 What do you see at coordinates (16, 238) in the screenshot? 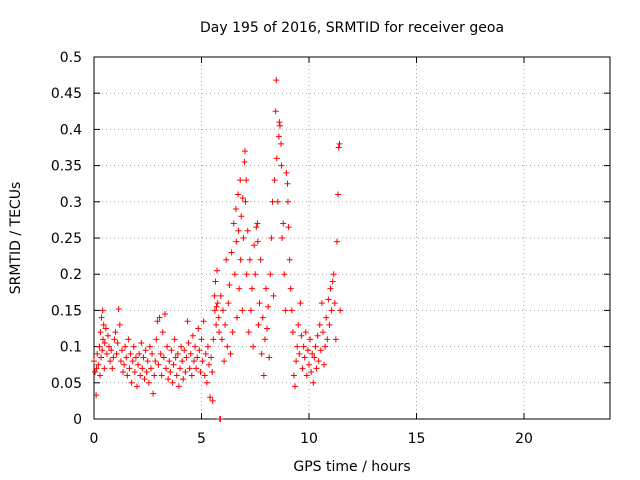
I see `y-axis-title: SRMTID / TECUs` at bounding box center [16, 238].